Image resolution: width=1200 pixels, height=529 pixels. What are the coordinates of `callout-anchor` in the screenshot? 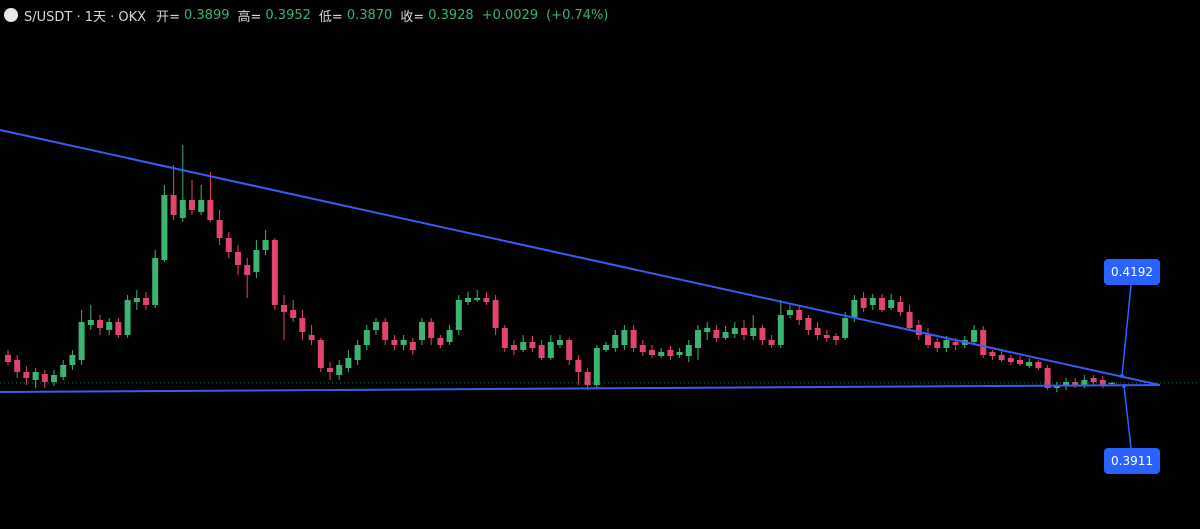 It's located at (1124, 386).